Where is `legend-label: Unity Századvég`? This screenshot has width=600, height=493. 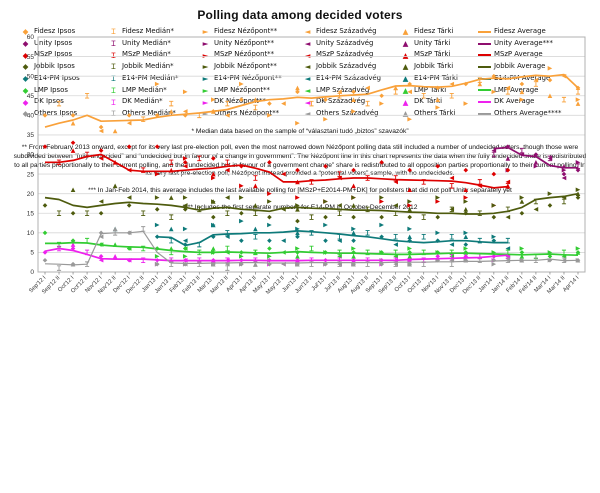 legend-label: Unity Századvég is located at coordinates (345, 42).